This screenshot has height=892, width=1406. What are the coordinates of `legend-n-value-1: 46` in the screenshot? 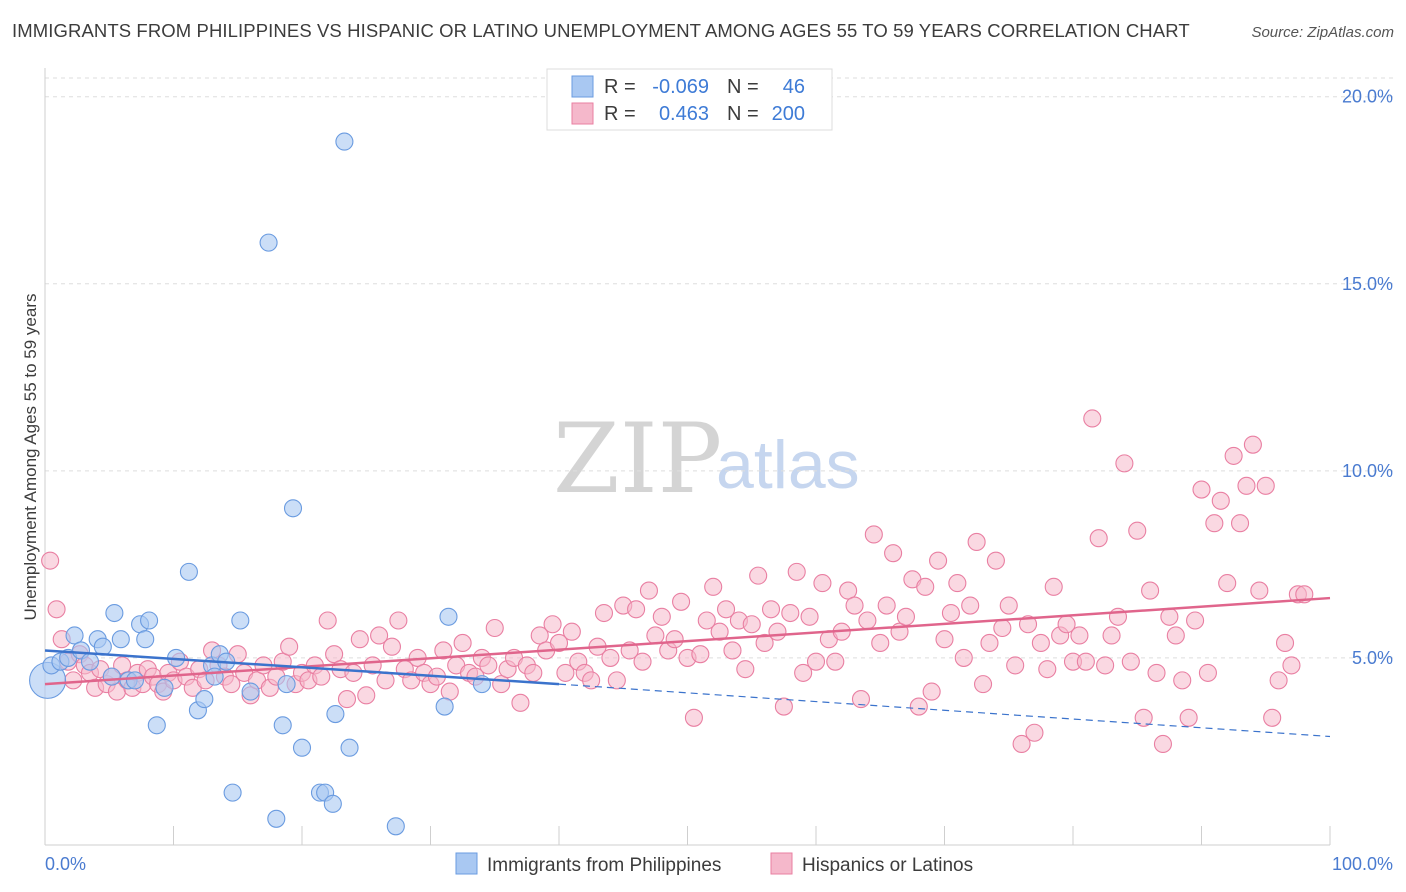 It's located at (794, 87).